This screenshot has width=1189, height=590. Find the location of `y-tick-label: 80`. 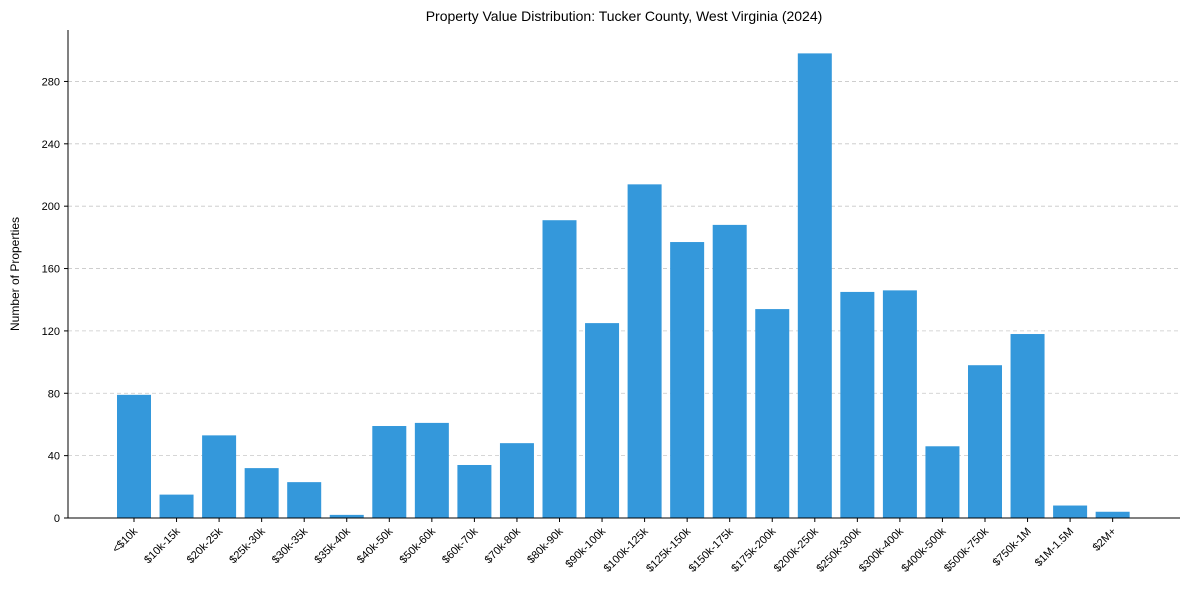

y-tick-label: 80 is located at coordinates (54, 394).